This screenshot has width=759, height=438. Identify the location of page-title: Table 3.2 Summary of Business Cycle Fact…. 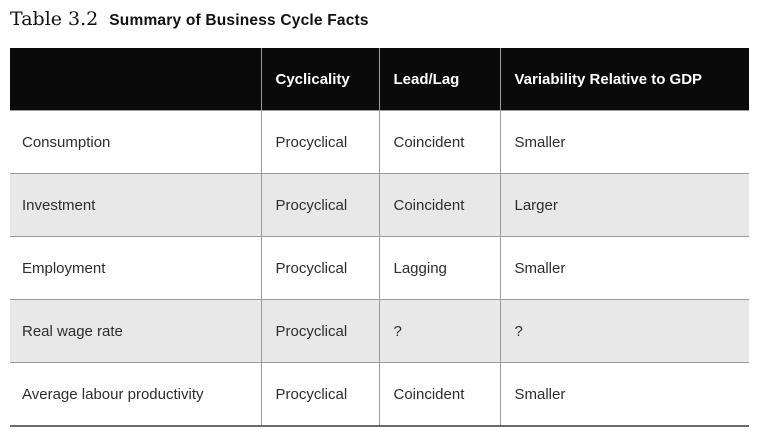
(384, 20).